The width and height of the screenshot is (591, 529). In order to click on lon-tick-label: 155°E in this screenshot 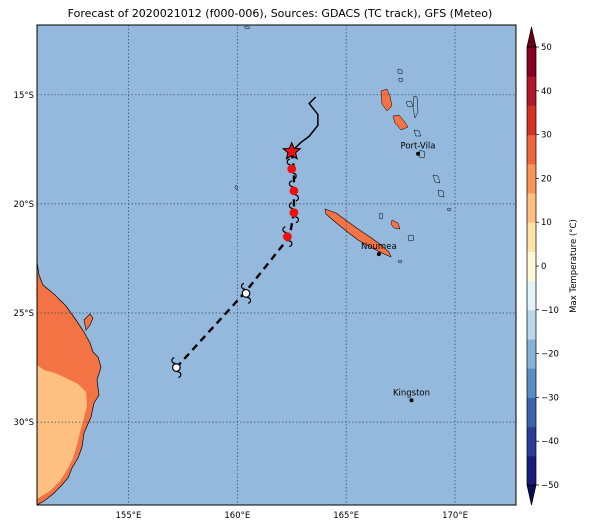, I will do `click(129, 516)`.